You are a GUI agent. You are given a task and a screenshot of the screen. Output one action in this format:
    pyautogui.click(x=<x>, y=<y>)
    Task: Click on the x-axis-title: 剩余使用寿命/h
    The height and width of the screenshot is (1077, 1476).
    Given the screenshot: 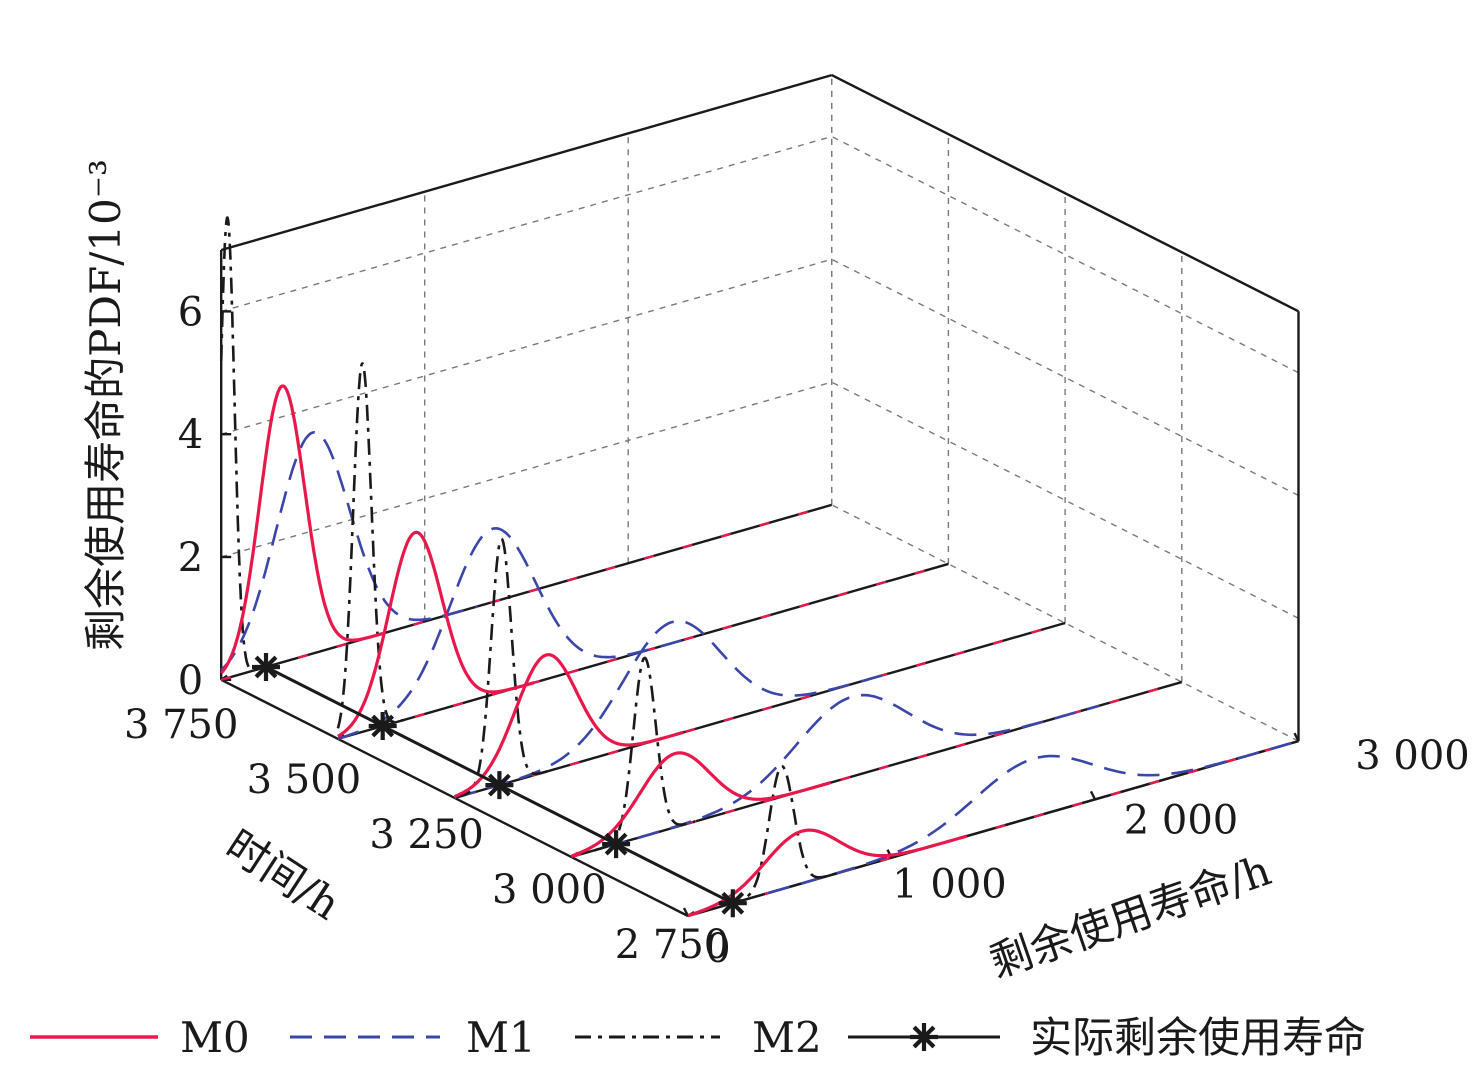 What is the action you would take?
    pyautogui.click(x=1130, y=916)
    